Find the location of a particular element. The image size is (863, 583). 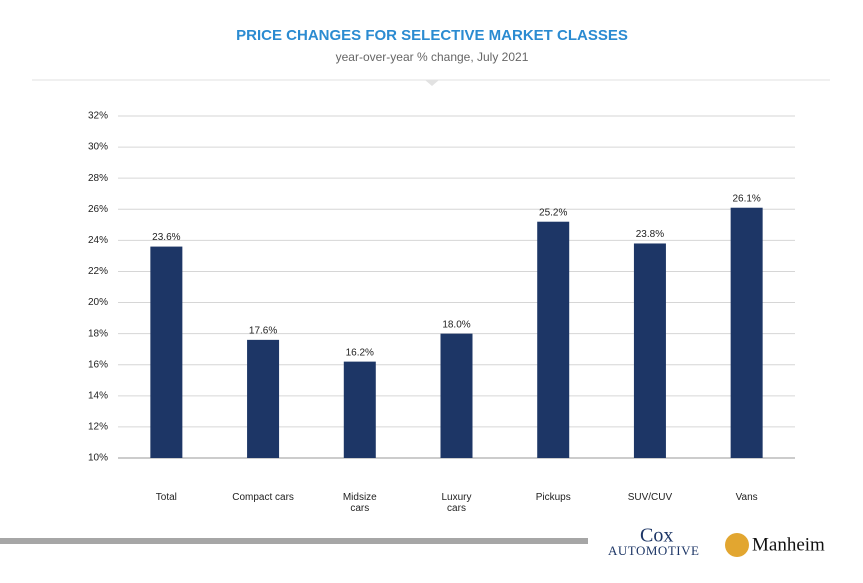

logo-text: Manheim is located at coordinates (788, 544).